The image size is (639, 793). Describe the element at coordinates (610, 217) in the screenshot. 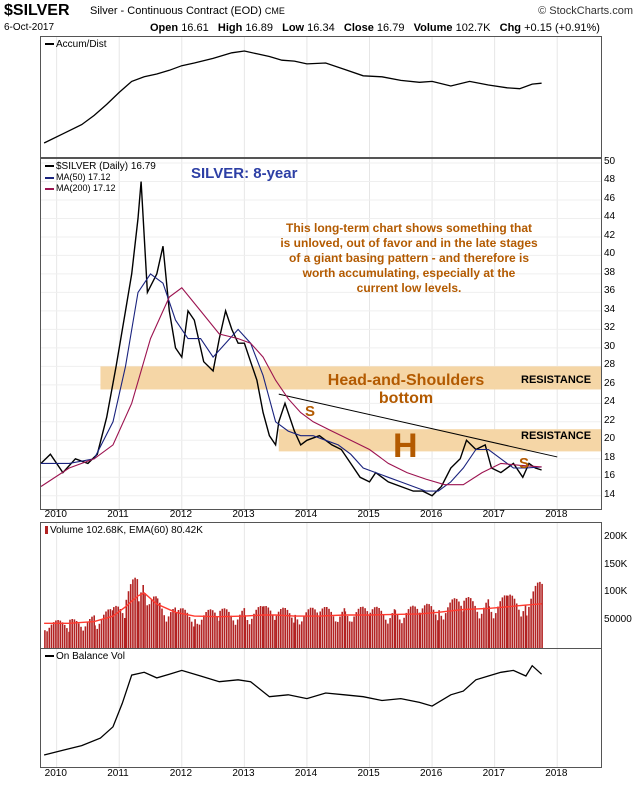

I see `price-y-tick: 44` at that location.